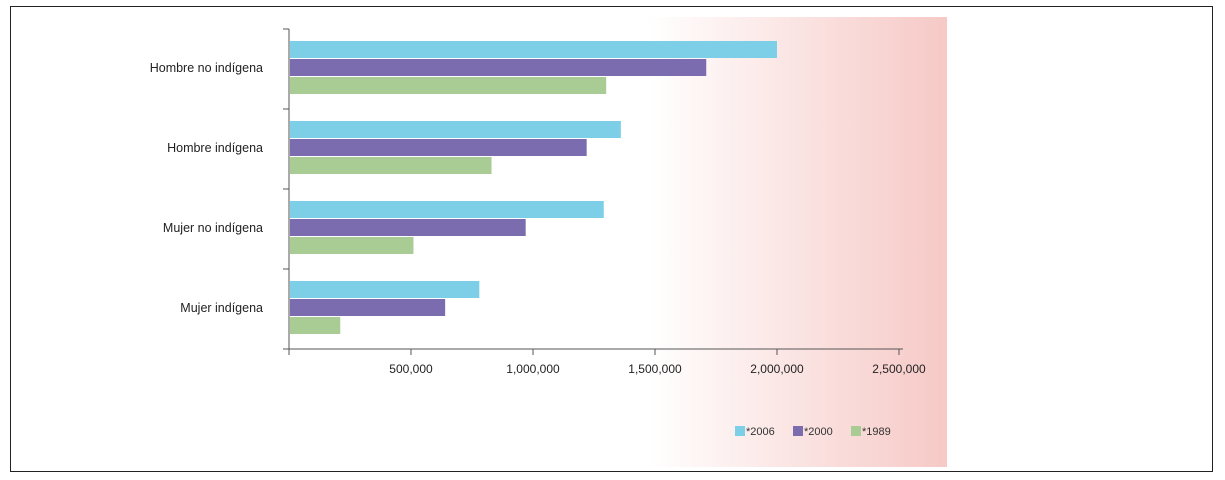 The width and height of the screenshot is (1225, 480). Describe the element at coordinates (899, 369) in the screenshot. I see `x-tick-label: 2,500,000` at that location.